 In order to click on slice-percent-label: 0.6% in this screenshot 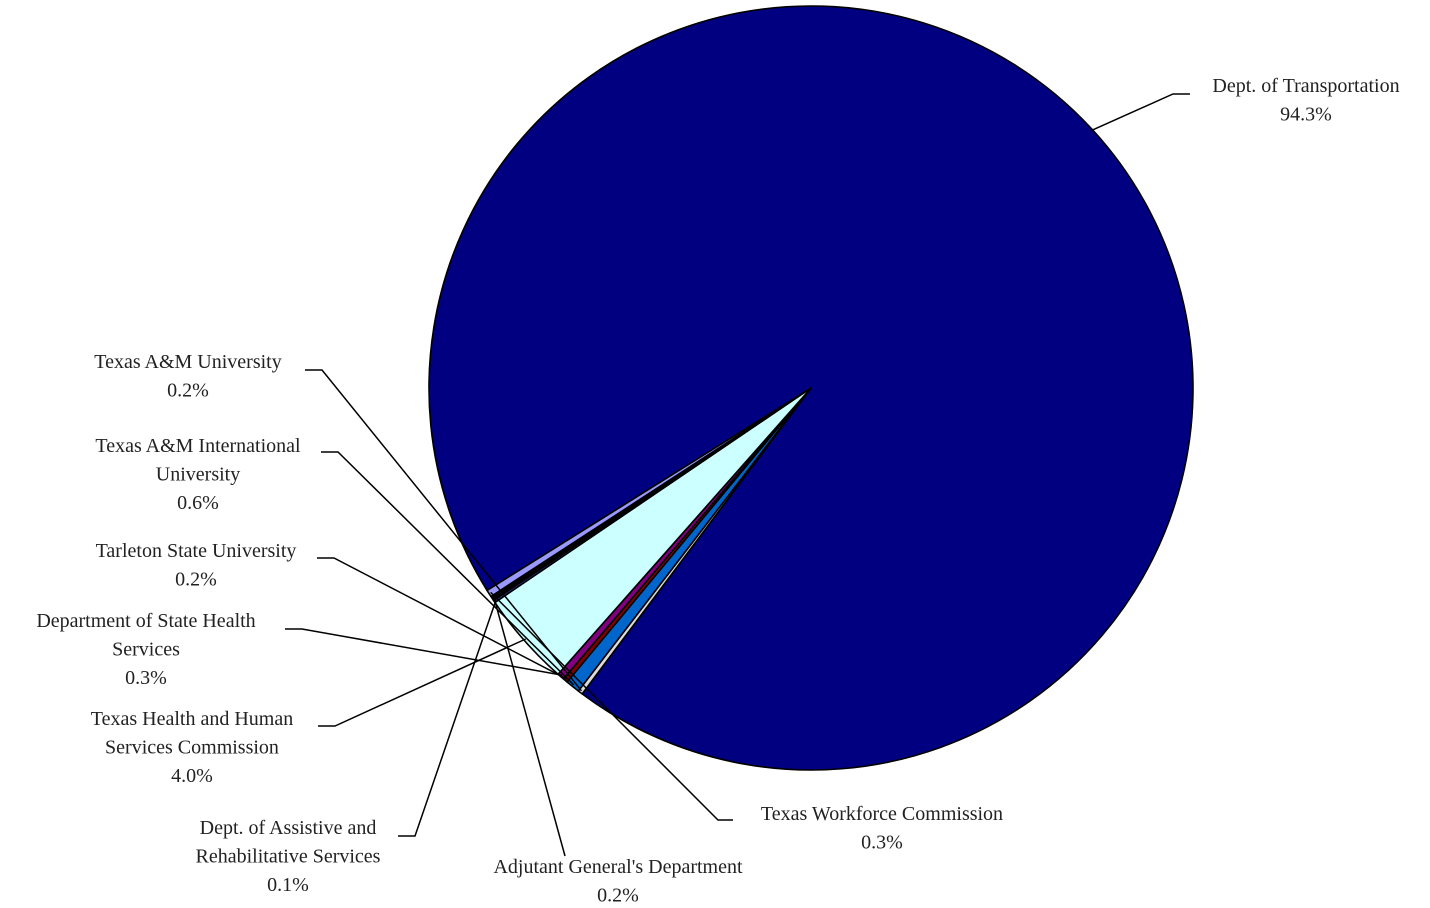, I will do `click(198, 503)`.